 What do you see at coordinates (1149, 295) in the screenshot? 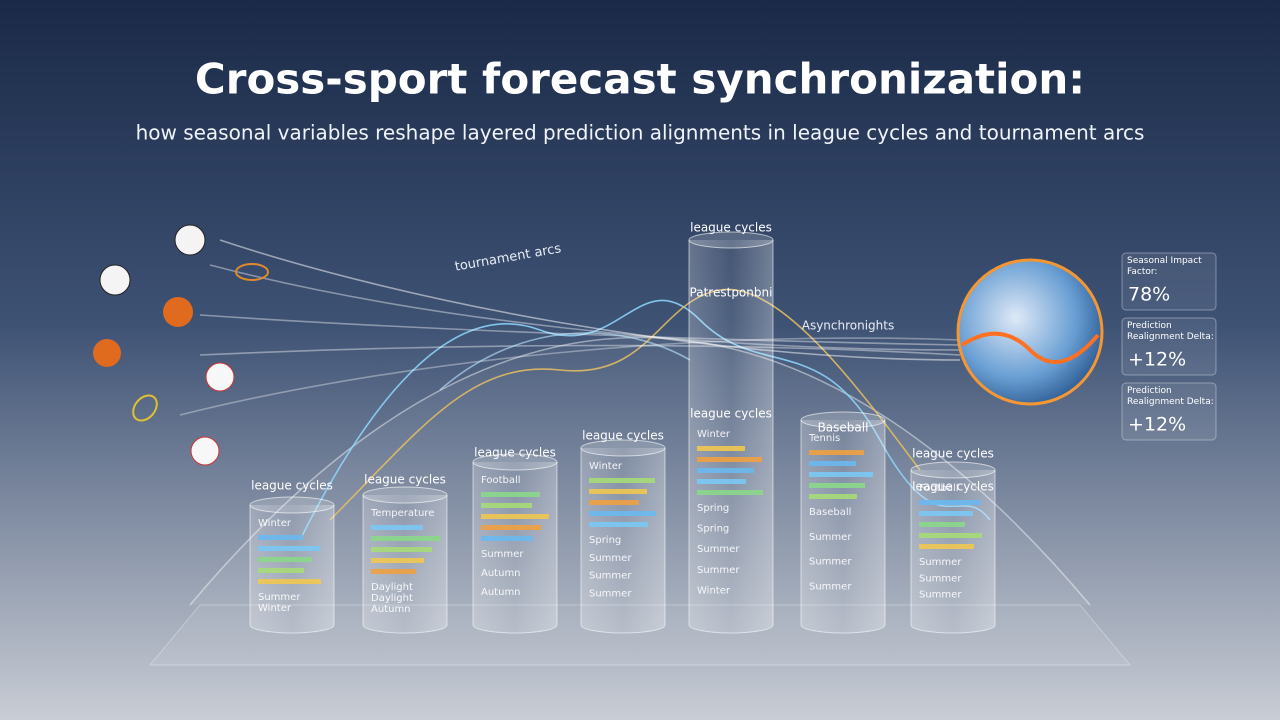
I see `card-value: 78%` at bounding box center [1149, 295].